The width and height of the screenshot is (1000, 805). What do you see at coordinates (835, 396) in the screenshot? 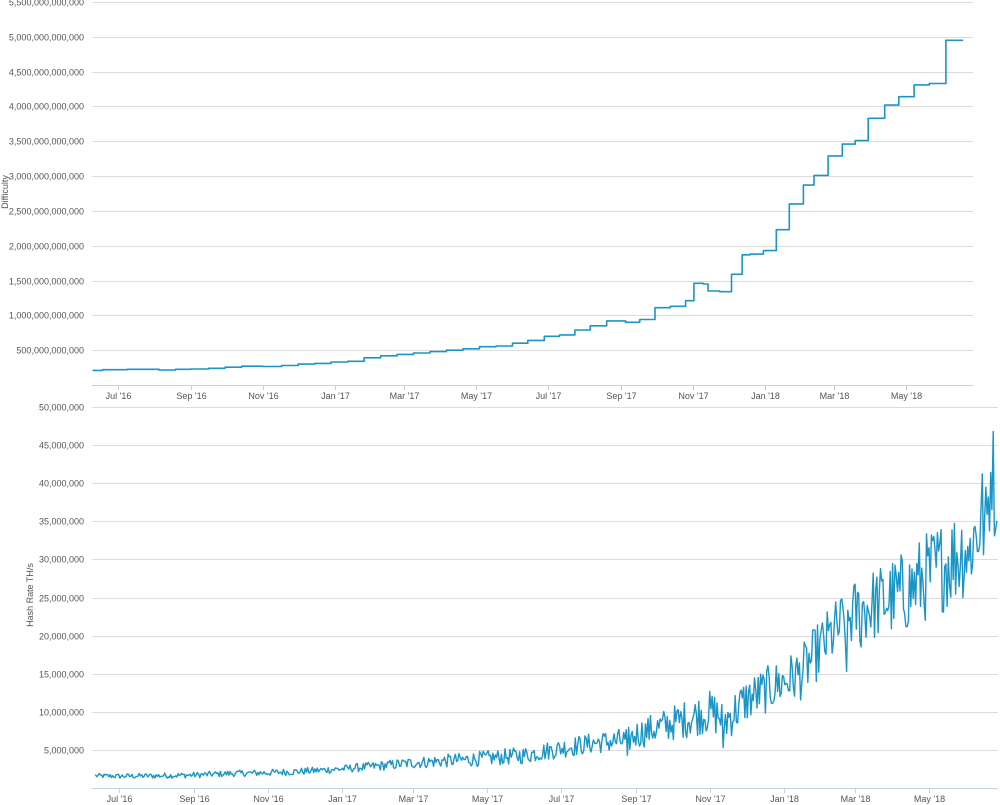
I see `difficulty-x-tick-label: Mar '18` at bounding box center [835, 396].